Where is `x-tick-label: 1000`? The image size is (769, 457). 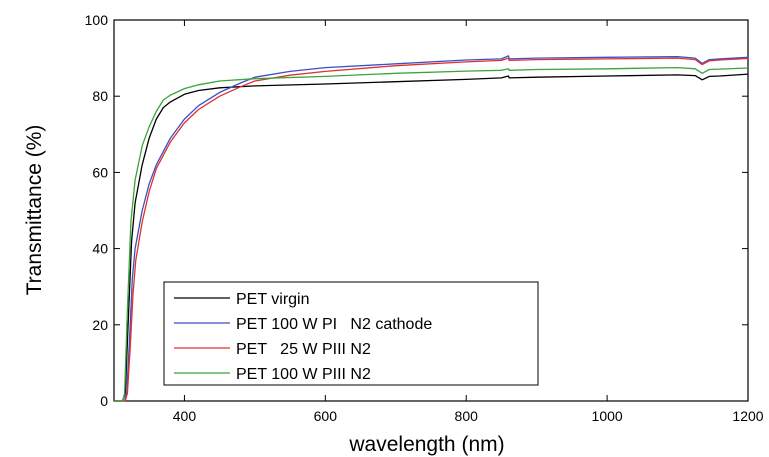 x-tick-label: 1000 is located at coordinates (607, 416).